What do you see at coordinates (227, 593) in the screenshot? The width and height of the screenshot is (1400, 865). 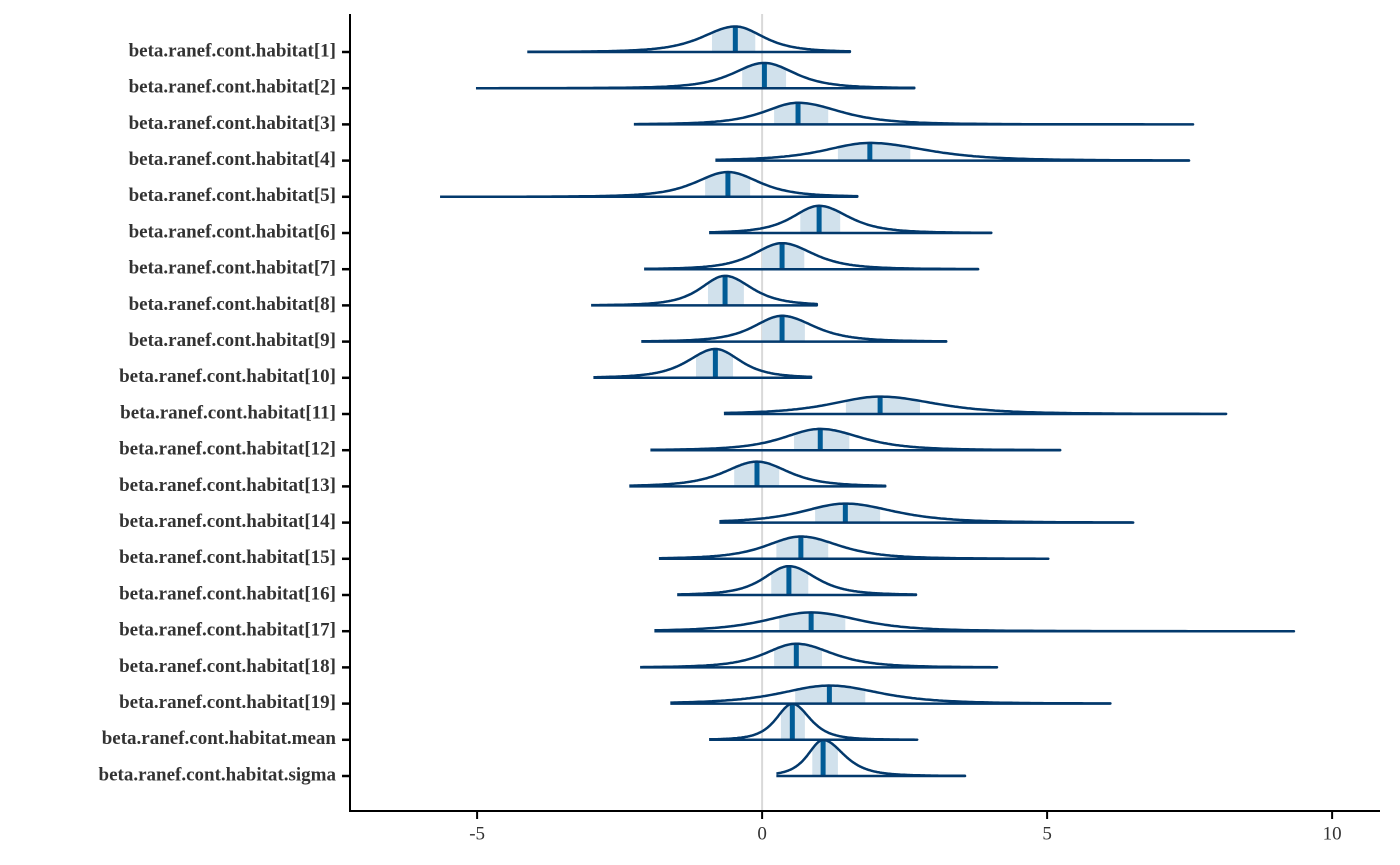 I see `y-tick-label: beta.ranef.cont.habitat[16]` at bounding box center [227, 593].